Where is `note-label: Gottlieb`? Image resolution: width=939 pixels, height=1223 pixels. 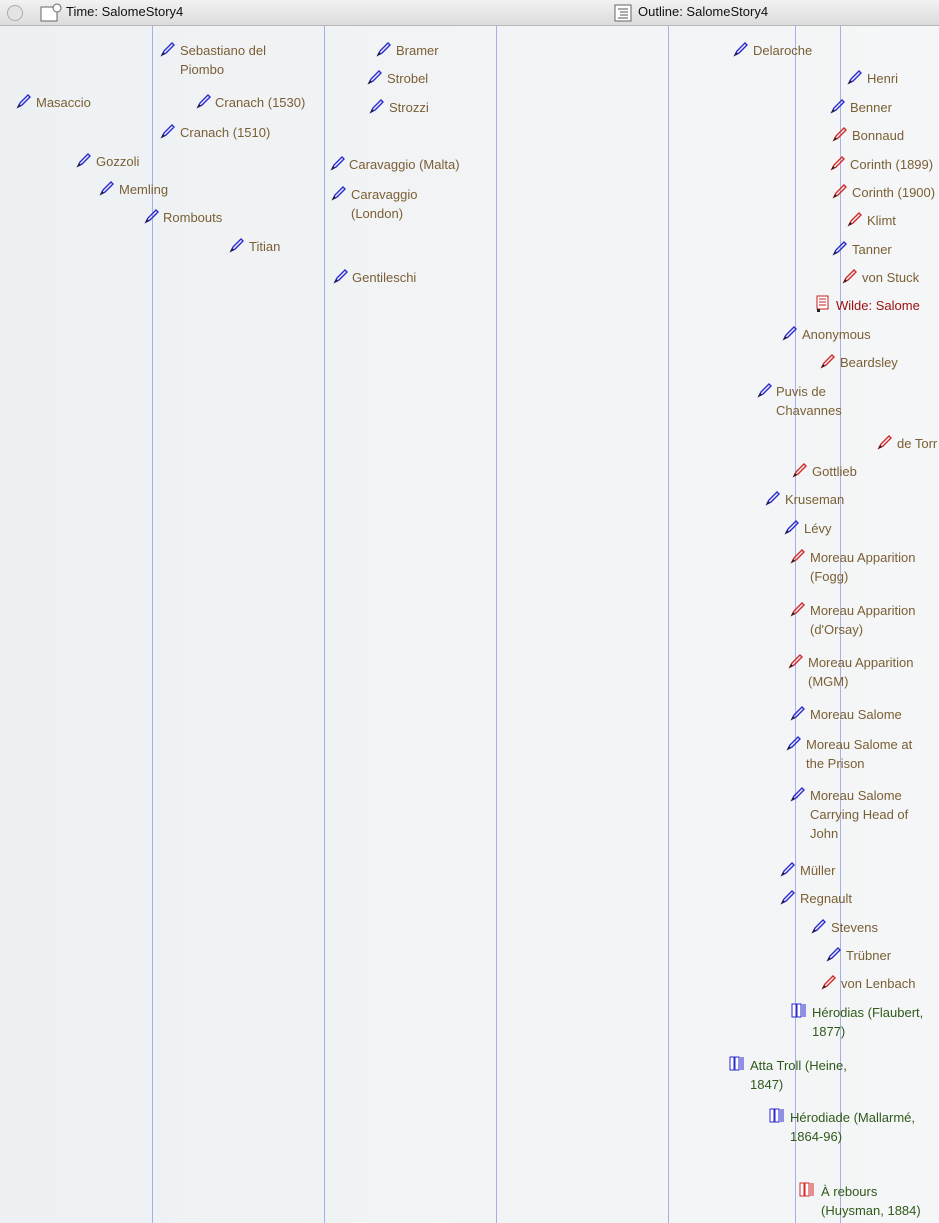 note-label: Gottlieb is located at coordinates (834, 471).